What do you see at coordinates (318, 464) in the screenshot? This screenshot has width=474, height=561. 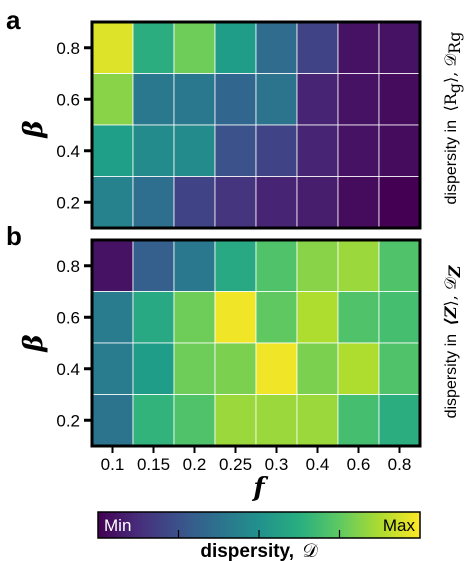 I see `x-tick-label: 0.4` at bounding box center [318, 464].